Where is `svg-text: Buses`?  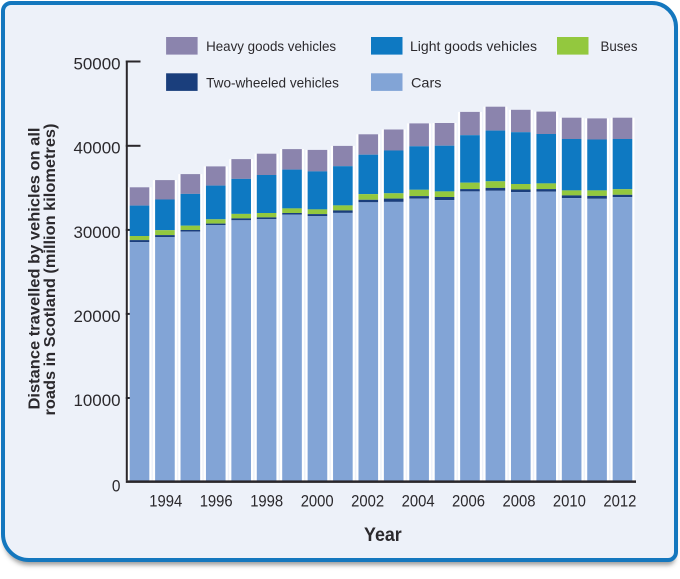
svg-text: Buses is located at coordinates (619, 46).